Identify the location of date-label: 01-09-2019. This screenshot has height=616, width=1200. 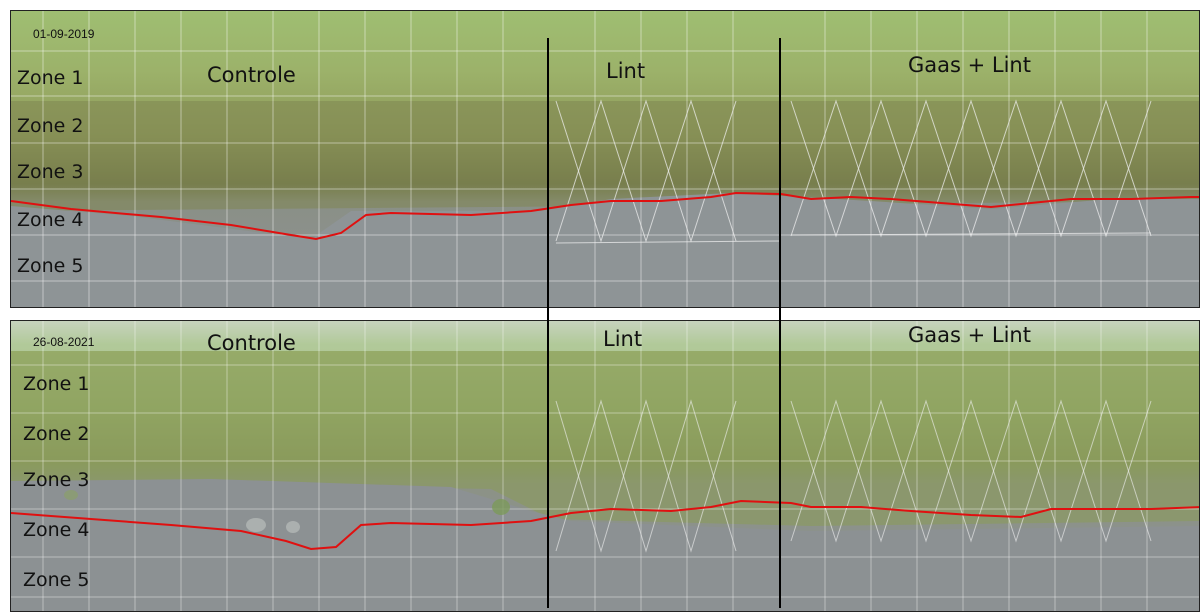
(64, 34).